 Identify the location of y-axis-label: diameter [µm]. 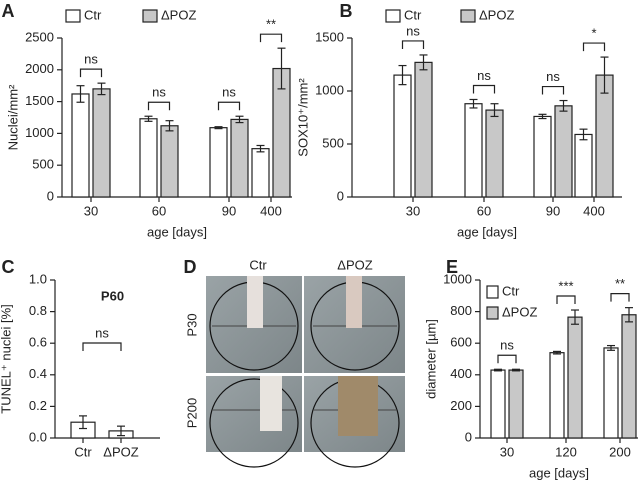
(430, 359).